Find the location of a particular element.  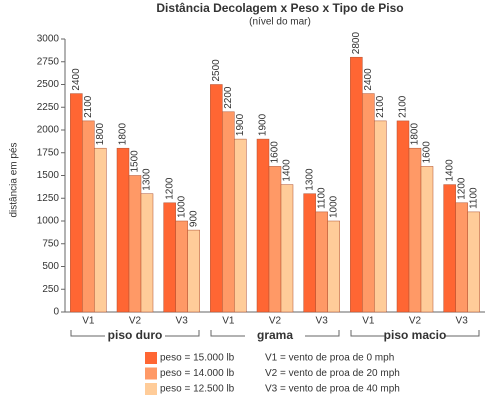

value-label: 1500 is located at coordinates (135, 161).